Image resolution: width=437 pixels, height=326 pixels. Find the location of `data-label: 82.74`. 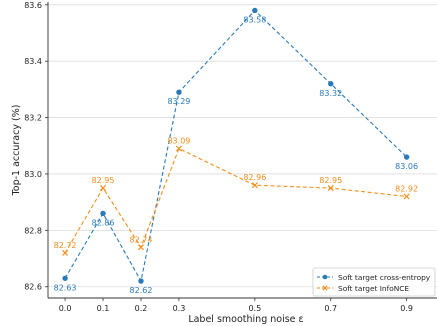

data-label: 82.74 is located at coordinates (141, 239).